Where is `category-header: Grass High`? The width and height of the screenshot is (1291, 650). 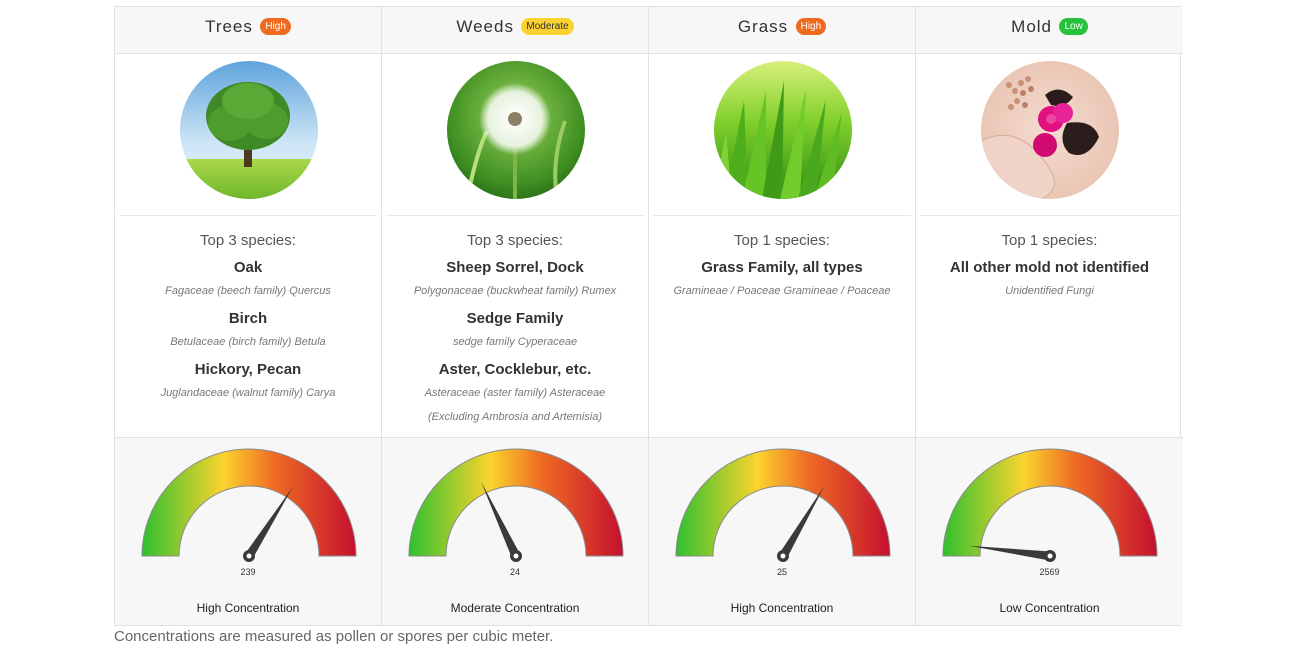 category-header: Grass High is located at coordinates (782, 30).